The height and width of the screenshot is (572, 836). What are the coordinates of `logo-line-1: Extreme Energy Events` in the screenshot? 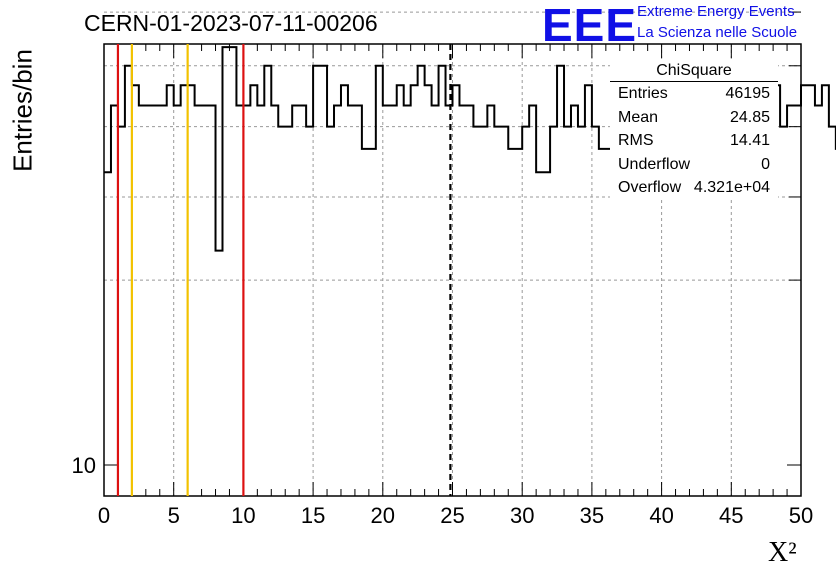 It's located at (716, 11).